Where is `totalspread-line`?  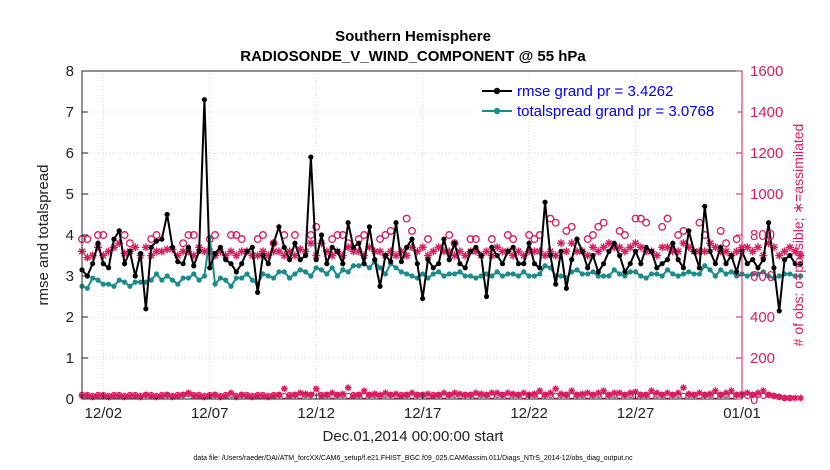 totalspread-line is located at coordinates (441, 263).